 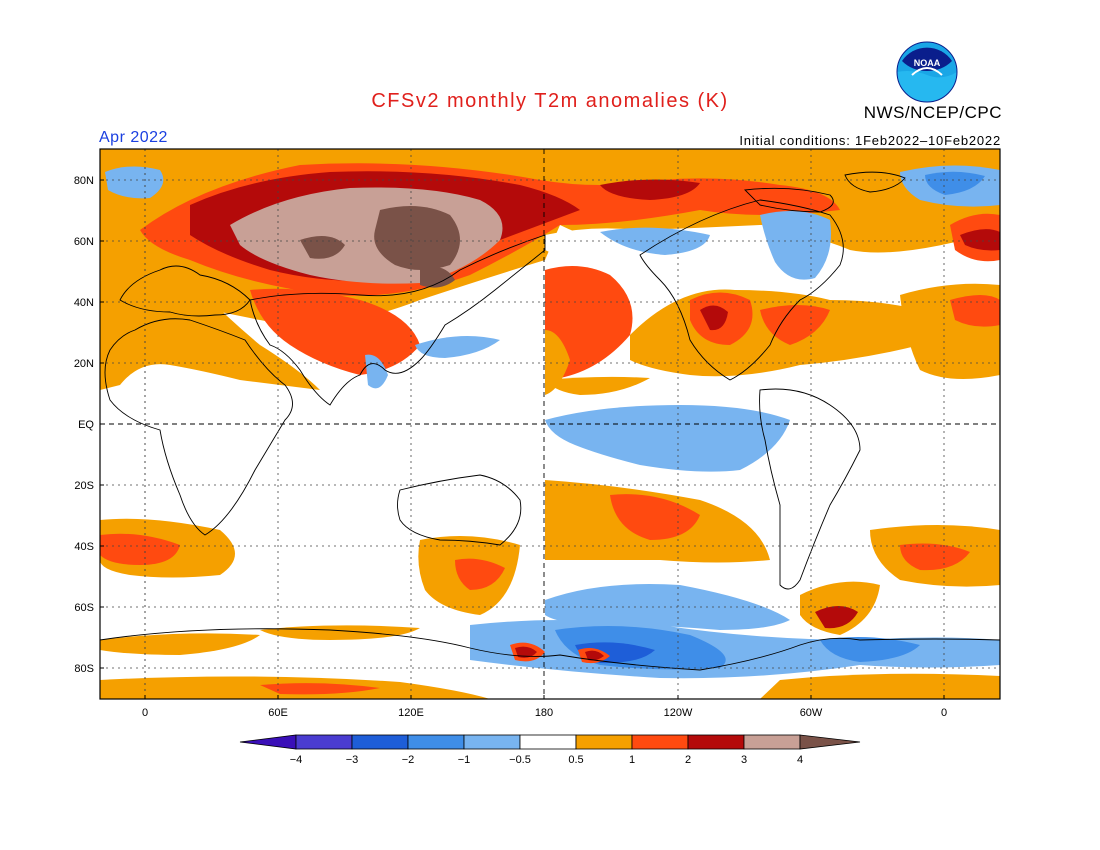 What do you see at coordinates (927, 72) in the screenshot?
I see `noaa-logo: NOAA` at bounding box center [927, 72].